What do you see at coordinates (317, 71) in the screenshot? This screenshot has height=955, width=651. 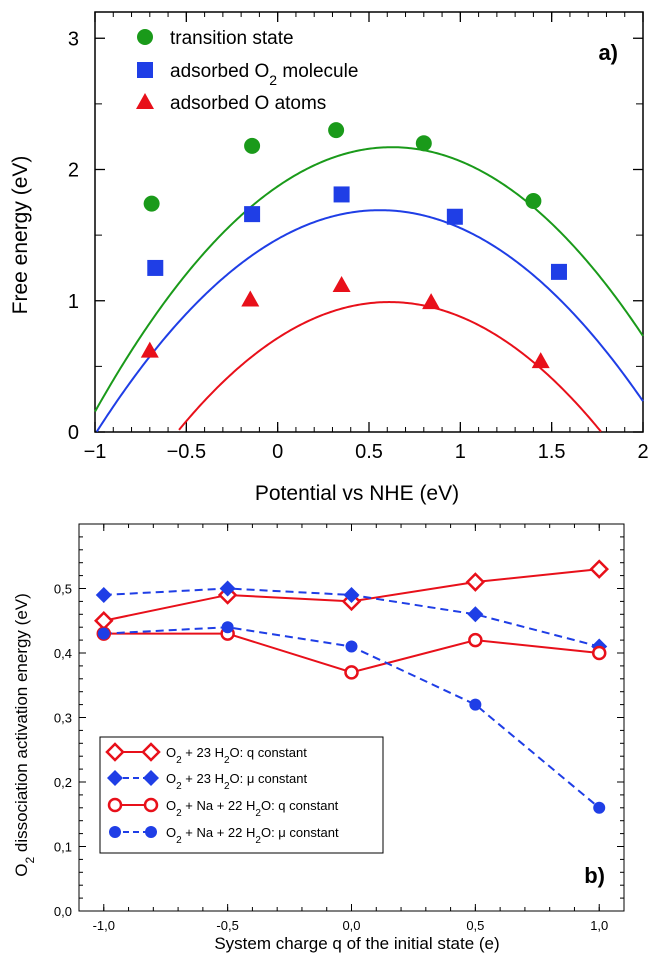 I see `legend-text-part: molecule` at bounding box center [317, 71].